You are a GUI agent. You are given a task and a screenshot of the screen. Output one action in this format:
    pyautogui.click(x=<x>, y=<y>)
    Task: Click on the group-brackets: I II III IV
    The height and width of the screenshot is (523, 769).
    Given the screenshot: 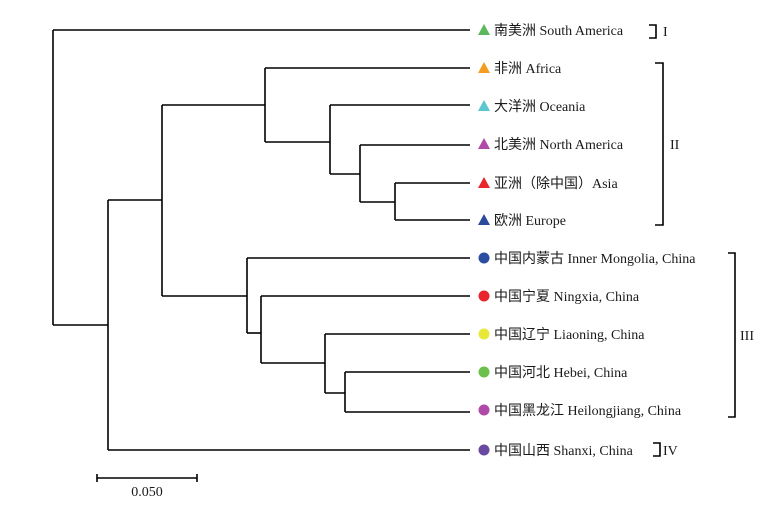 What is the action you would take?
    pyautogui.click(x=701, y=241)
    